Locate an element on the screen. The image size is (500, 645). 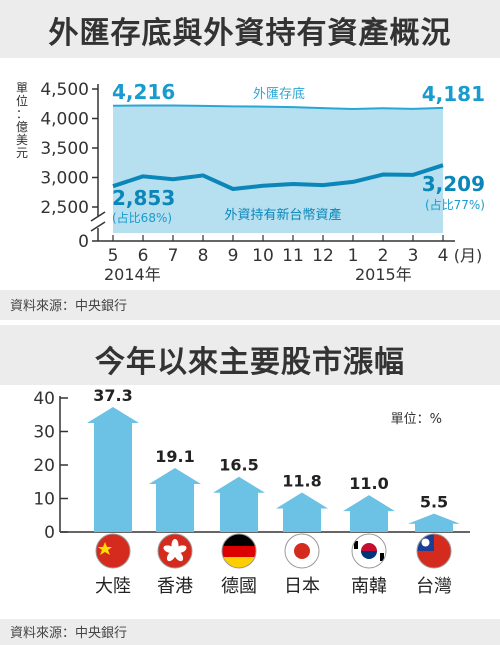
flag-japan-icon is located at coordinates (302, 551).